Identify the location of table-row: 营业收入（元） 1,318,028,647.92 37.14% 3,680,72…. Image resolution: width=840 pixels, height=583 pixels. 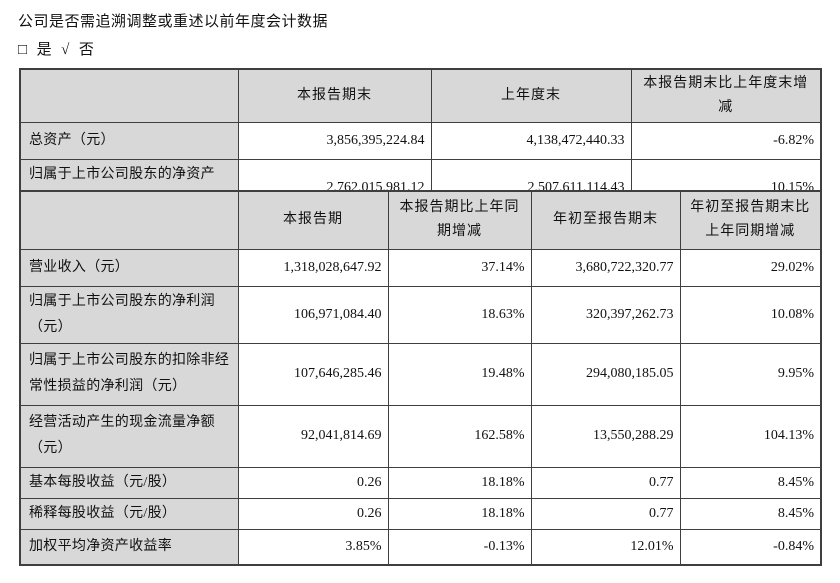
(420, 267).